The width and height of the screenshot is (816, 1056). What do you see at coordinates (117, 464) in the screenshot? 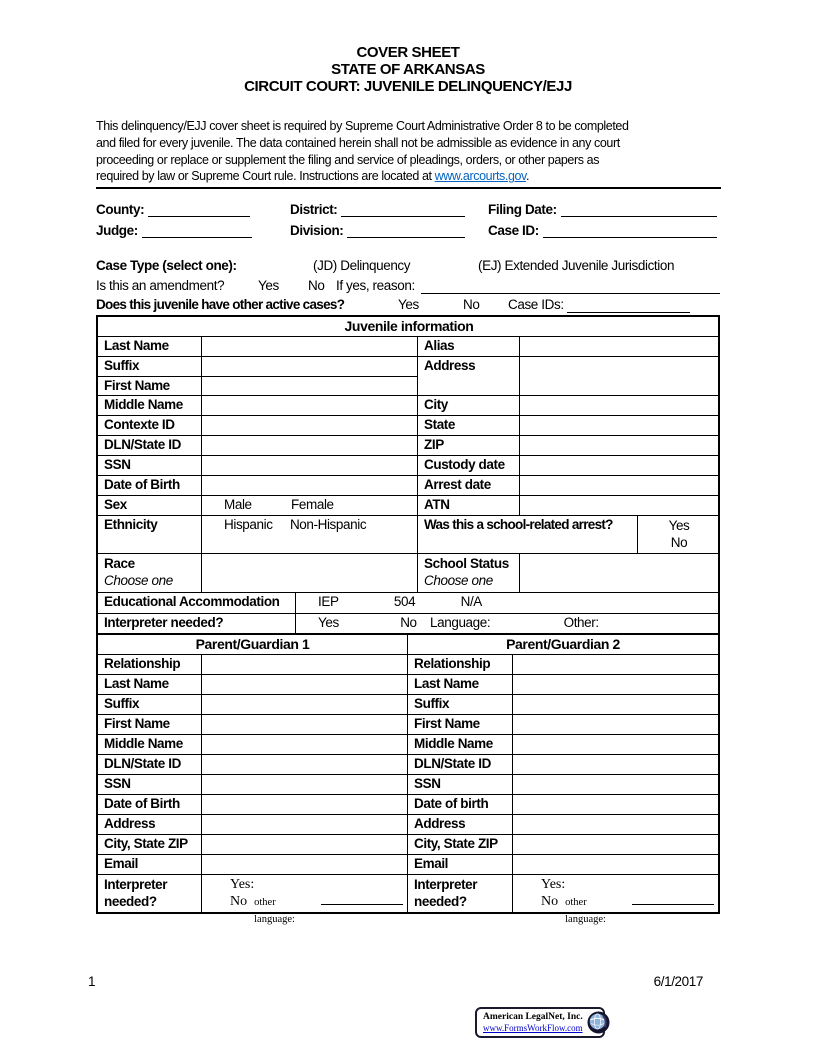
I see `juvenile-ssn-label: SSN` at bounding box center [117, 464].